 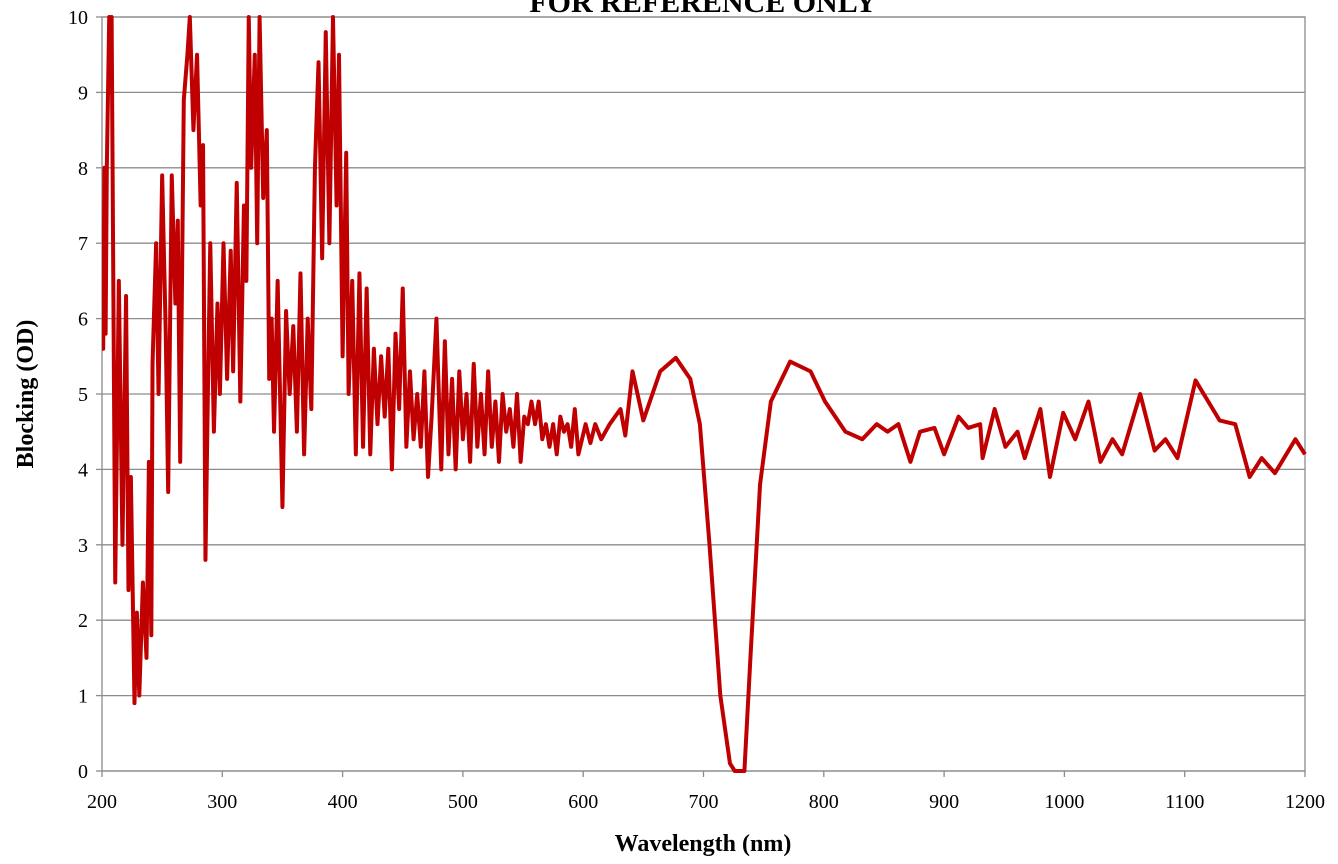 I want to click on y-tick-label: 7, so click(x=83, y=244).